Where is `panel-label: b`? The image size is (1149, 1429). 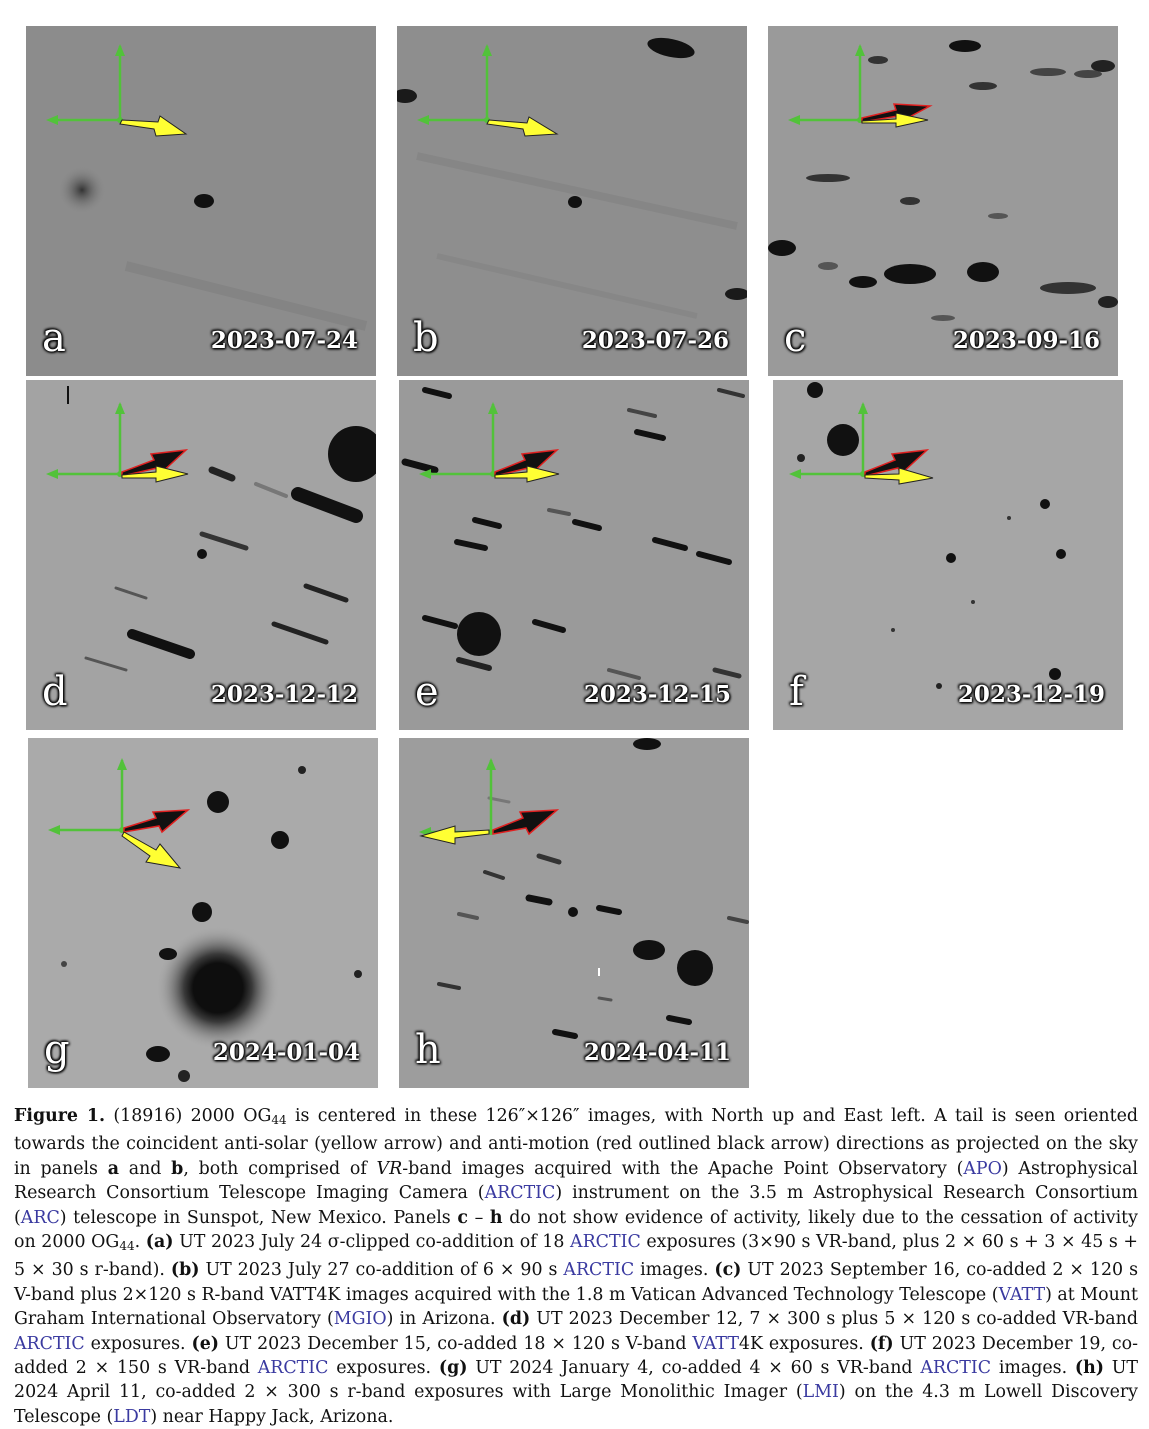
panel-label: b is located at coordinates (426, 338).